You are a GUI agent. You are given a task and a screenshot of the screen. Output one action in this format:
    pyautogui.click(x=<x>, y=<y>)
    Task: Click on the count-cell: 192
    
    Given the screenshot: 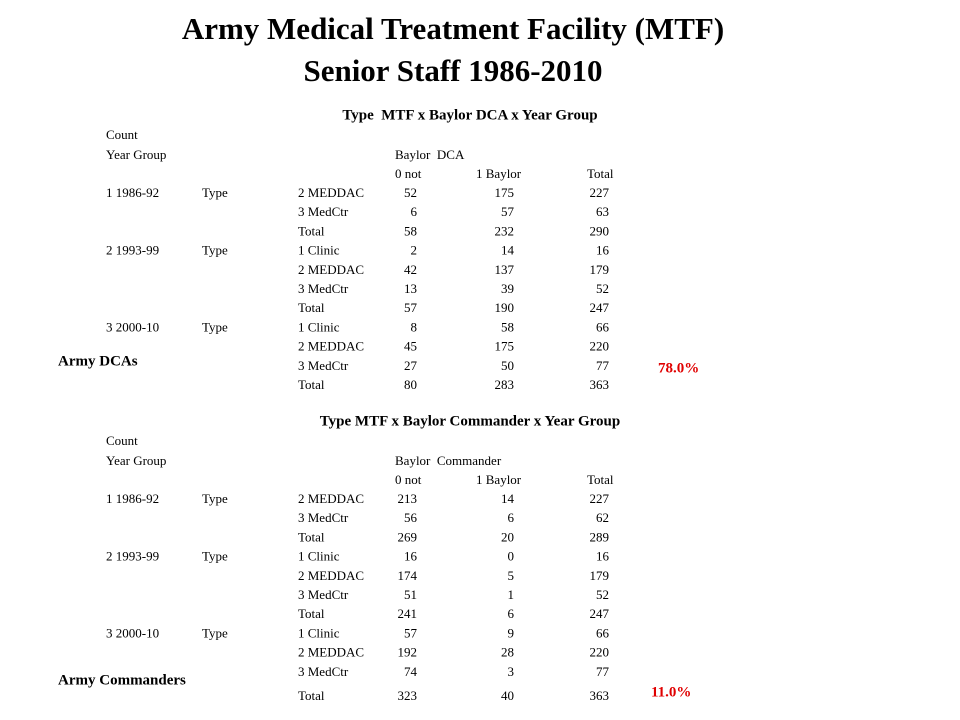 What is the action you would take?
    pyautogui.click(x=408, y=652)
    